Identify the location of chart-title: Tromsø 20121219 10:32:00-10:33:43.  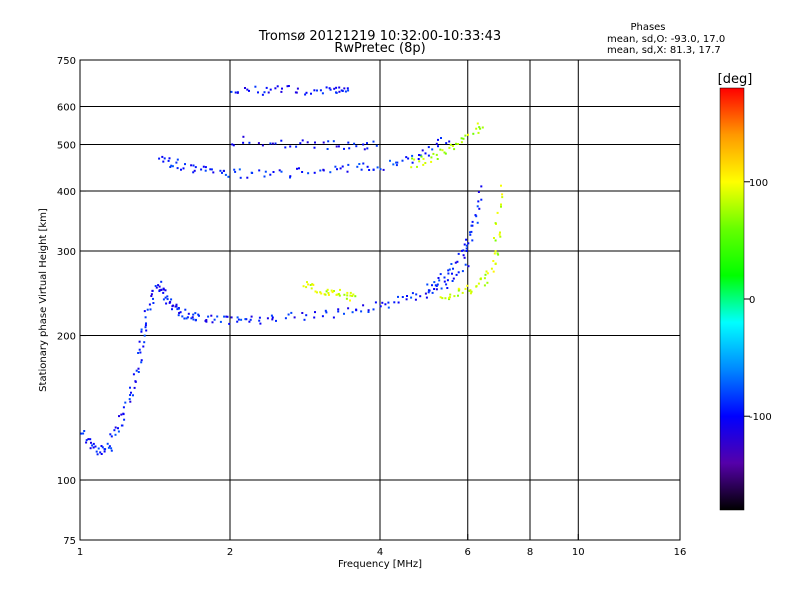
(379, 36).